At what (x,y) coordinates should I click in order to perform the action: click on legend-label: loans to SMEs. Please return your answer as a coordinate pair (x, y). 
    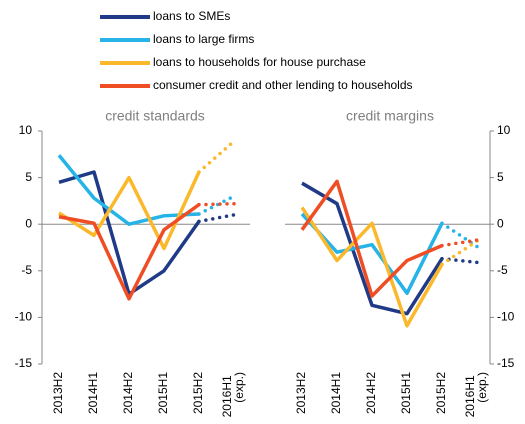
    Looking at the image, I should click on (191, 16).